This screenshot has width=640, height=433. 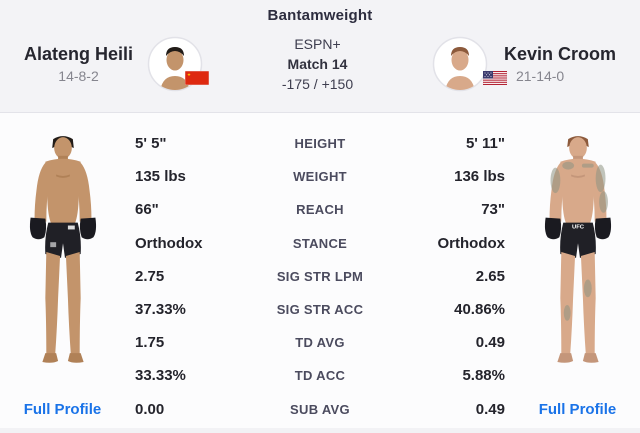 I want to click on fighter-right-headshot-icon, so click(x=460, y=64).